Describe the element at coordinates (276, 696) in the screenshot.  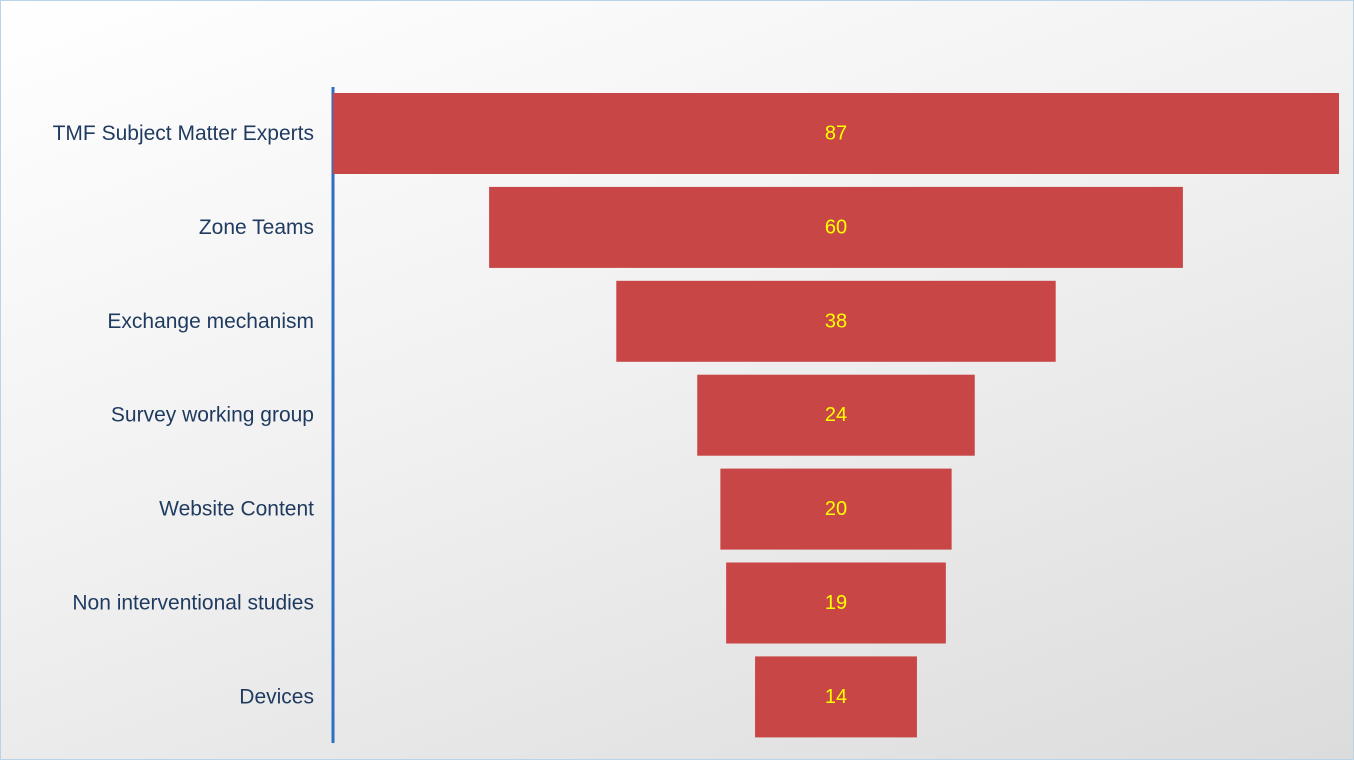
I see `category-label: Devices` at that location.